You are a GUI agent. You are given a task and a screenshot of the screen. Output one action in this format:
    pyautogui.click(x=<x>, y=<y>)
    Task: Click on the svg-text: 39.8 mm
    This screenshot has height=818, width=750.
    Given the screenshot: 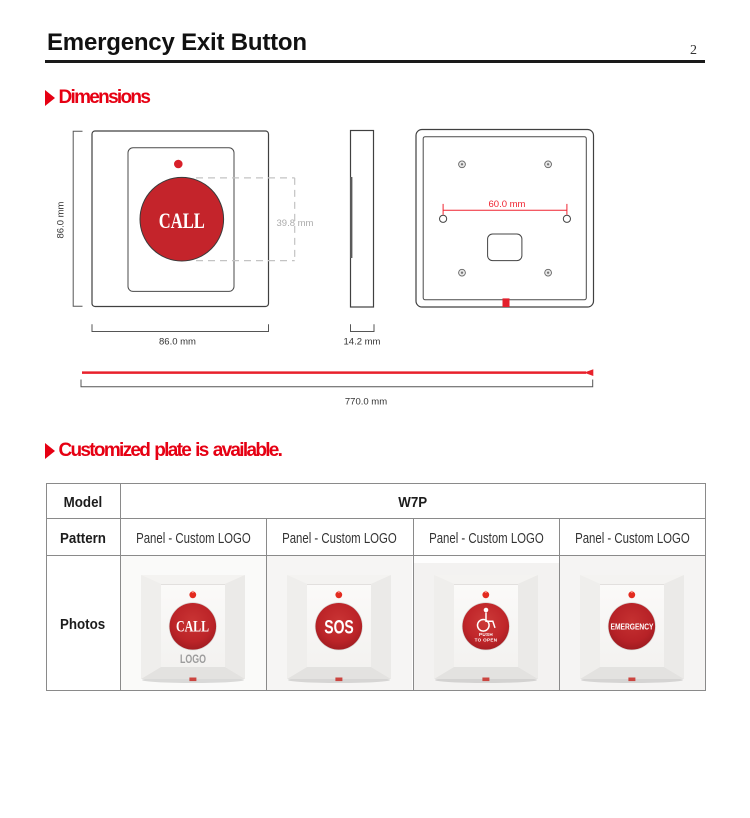 What is the action you would take?
    pyautogui.click(x=295, y=223)
    